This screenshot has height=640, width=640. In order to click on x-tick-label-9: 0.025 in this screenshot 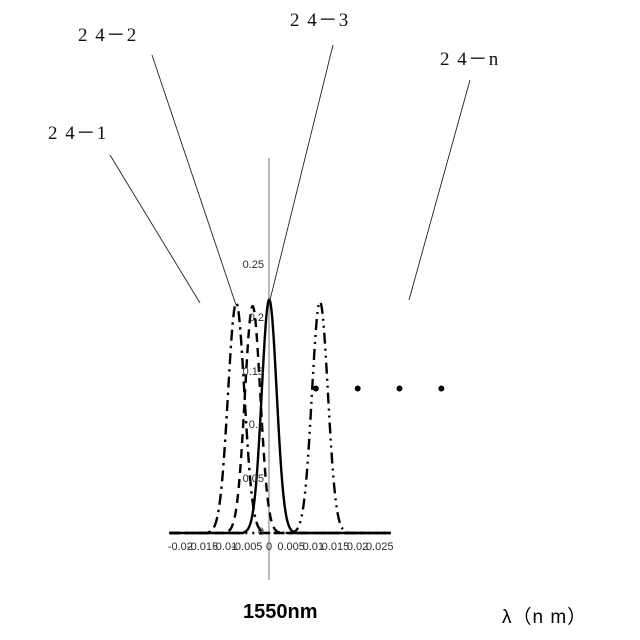, I will do `click(379, 547)`.